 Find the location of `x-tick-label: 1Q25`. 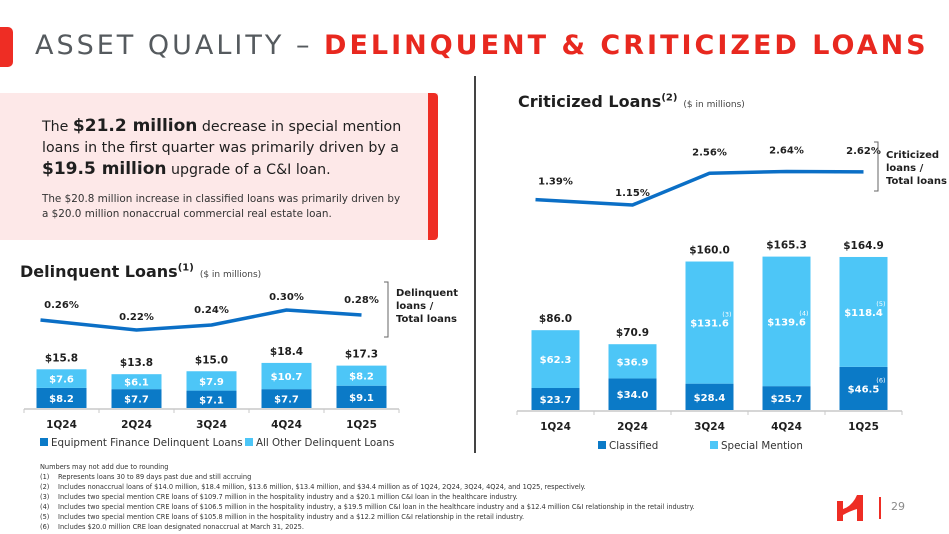

x-tick-label: 1Q25 is located at coordinates (863, 427).